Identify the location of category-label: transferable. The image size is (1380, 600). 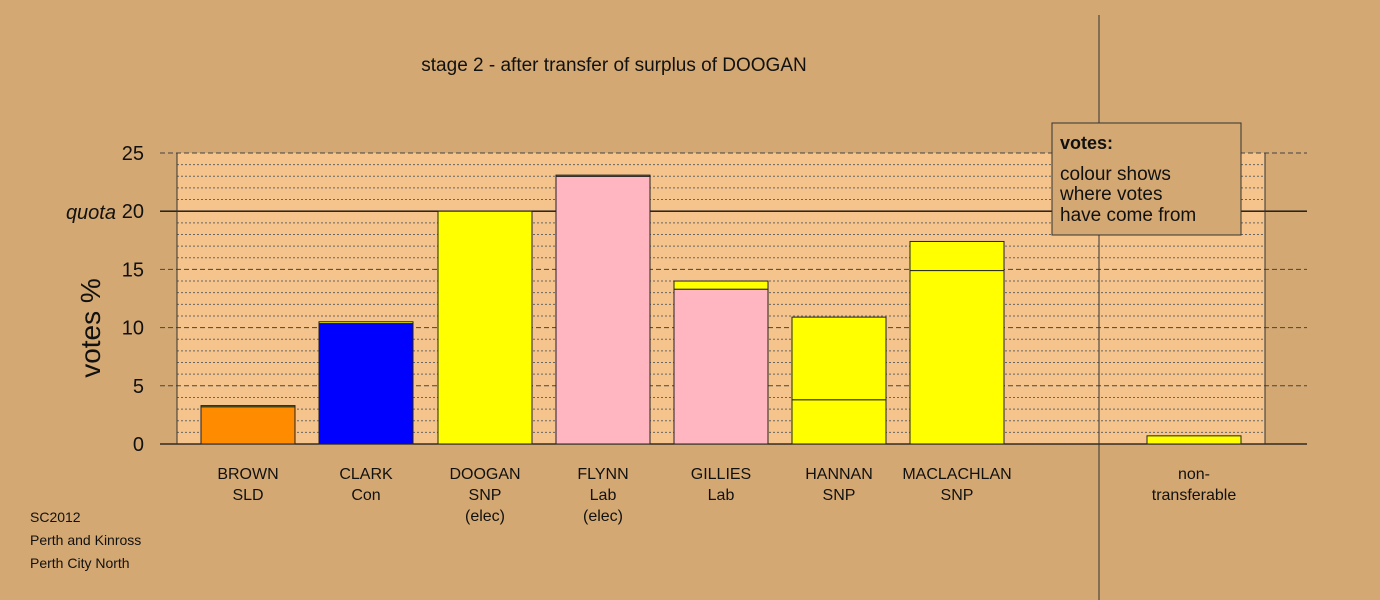
(1194, 495).